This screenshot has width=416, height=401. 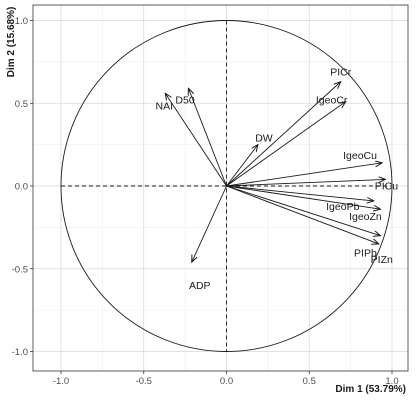 I want to click on arrow-adp, so click(x=209, y=223).